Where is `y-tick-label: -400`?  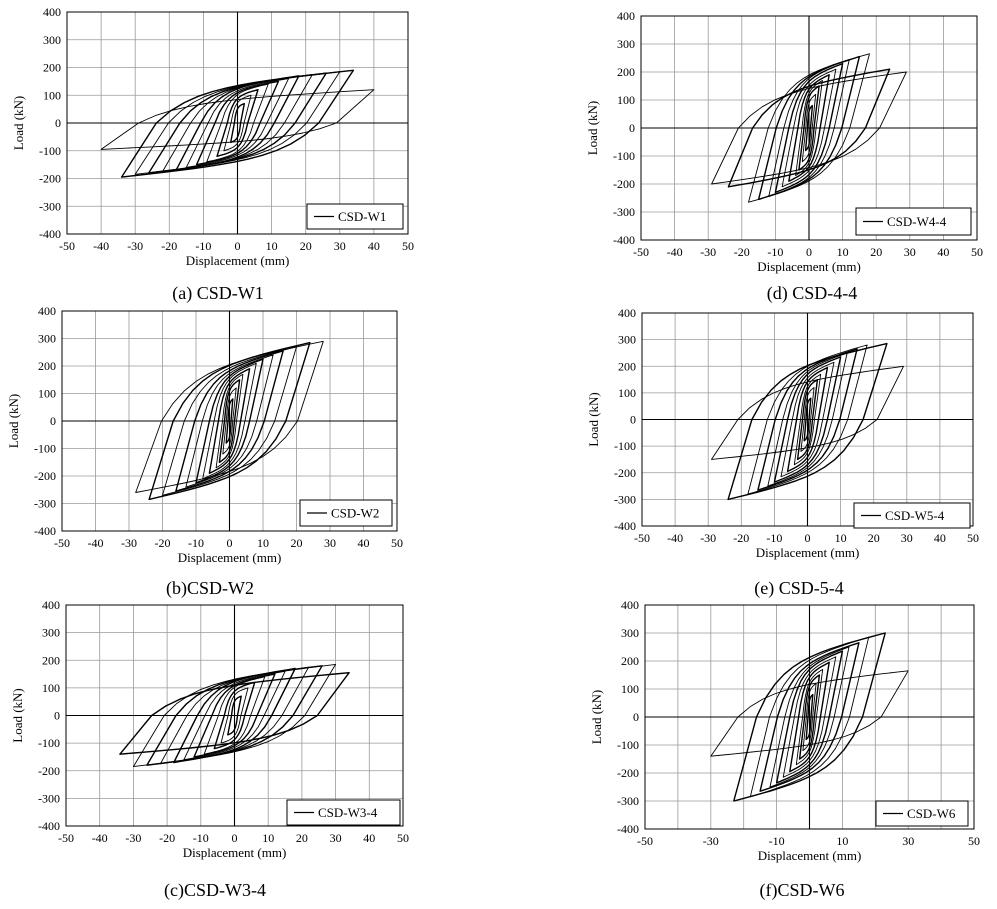 y-tick-label: -400 is located at coordinates (624, 240).